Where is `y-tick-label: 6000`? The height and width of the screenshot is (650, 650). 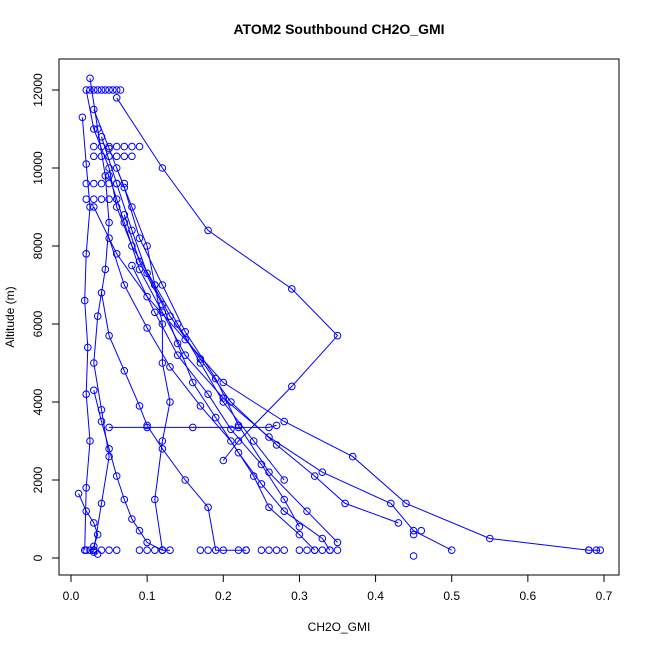
y-tick-label: 6000 is located at coordinates (38, 323).